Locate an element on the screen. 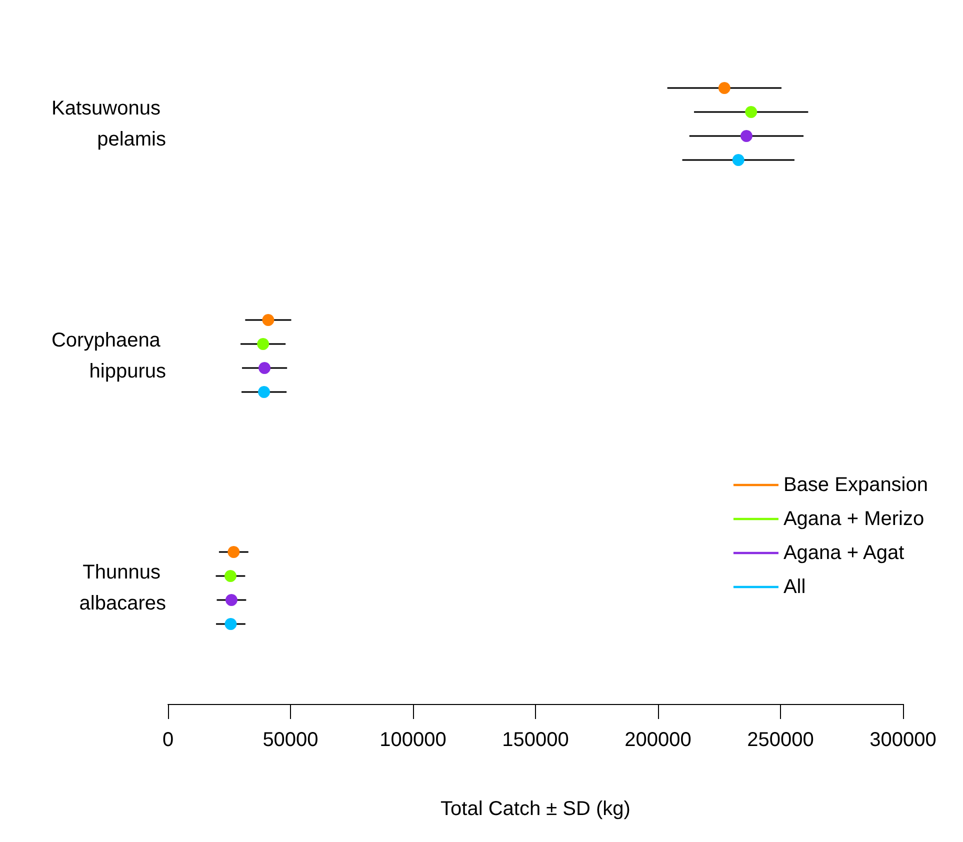  y-tick-label: Coryphaena hippurus is located at coordinates (108, 356).